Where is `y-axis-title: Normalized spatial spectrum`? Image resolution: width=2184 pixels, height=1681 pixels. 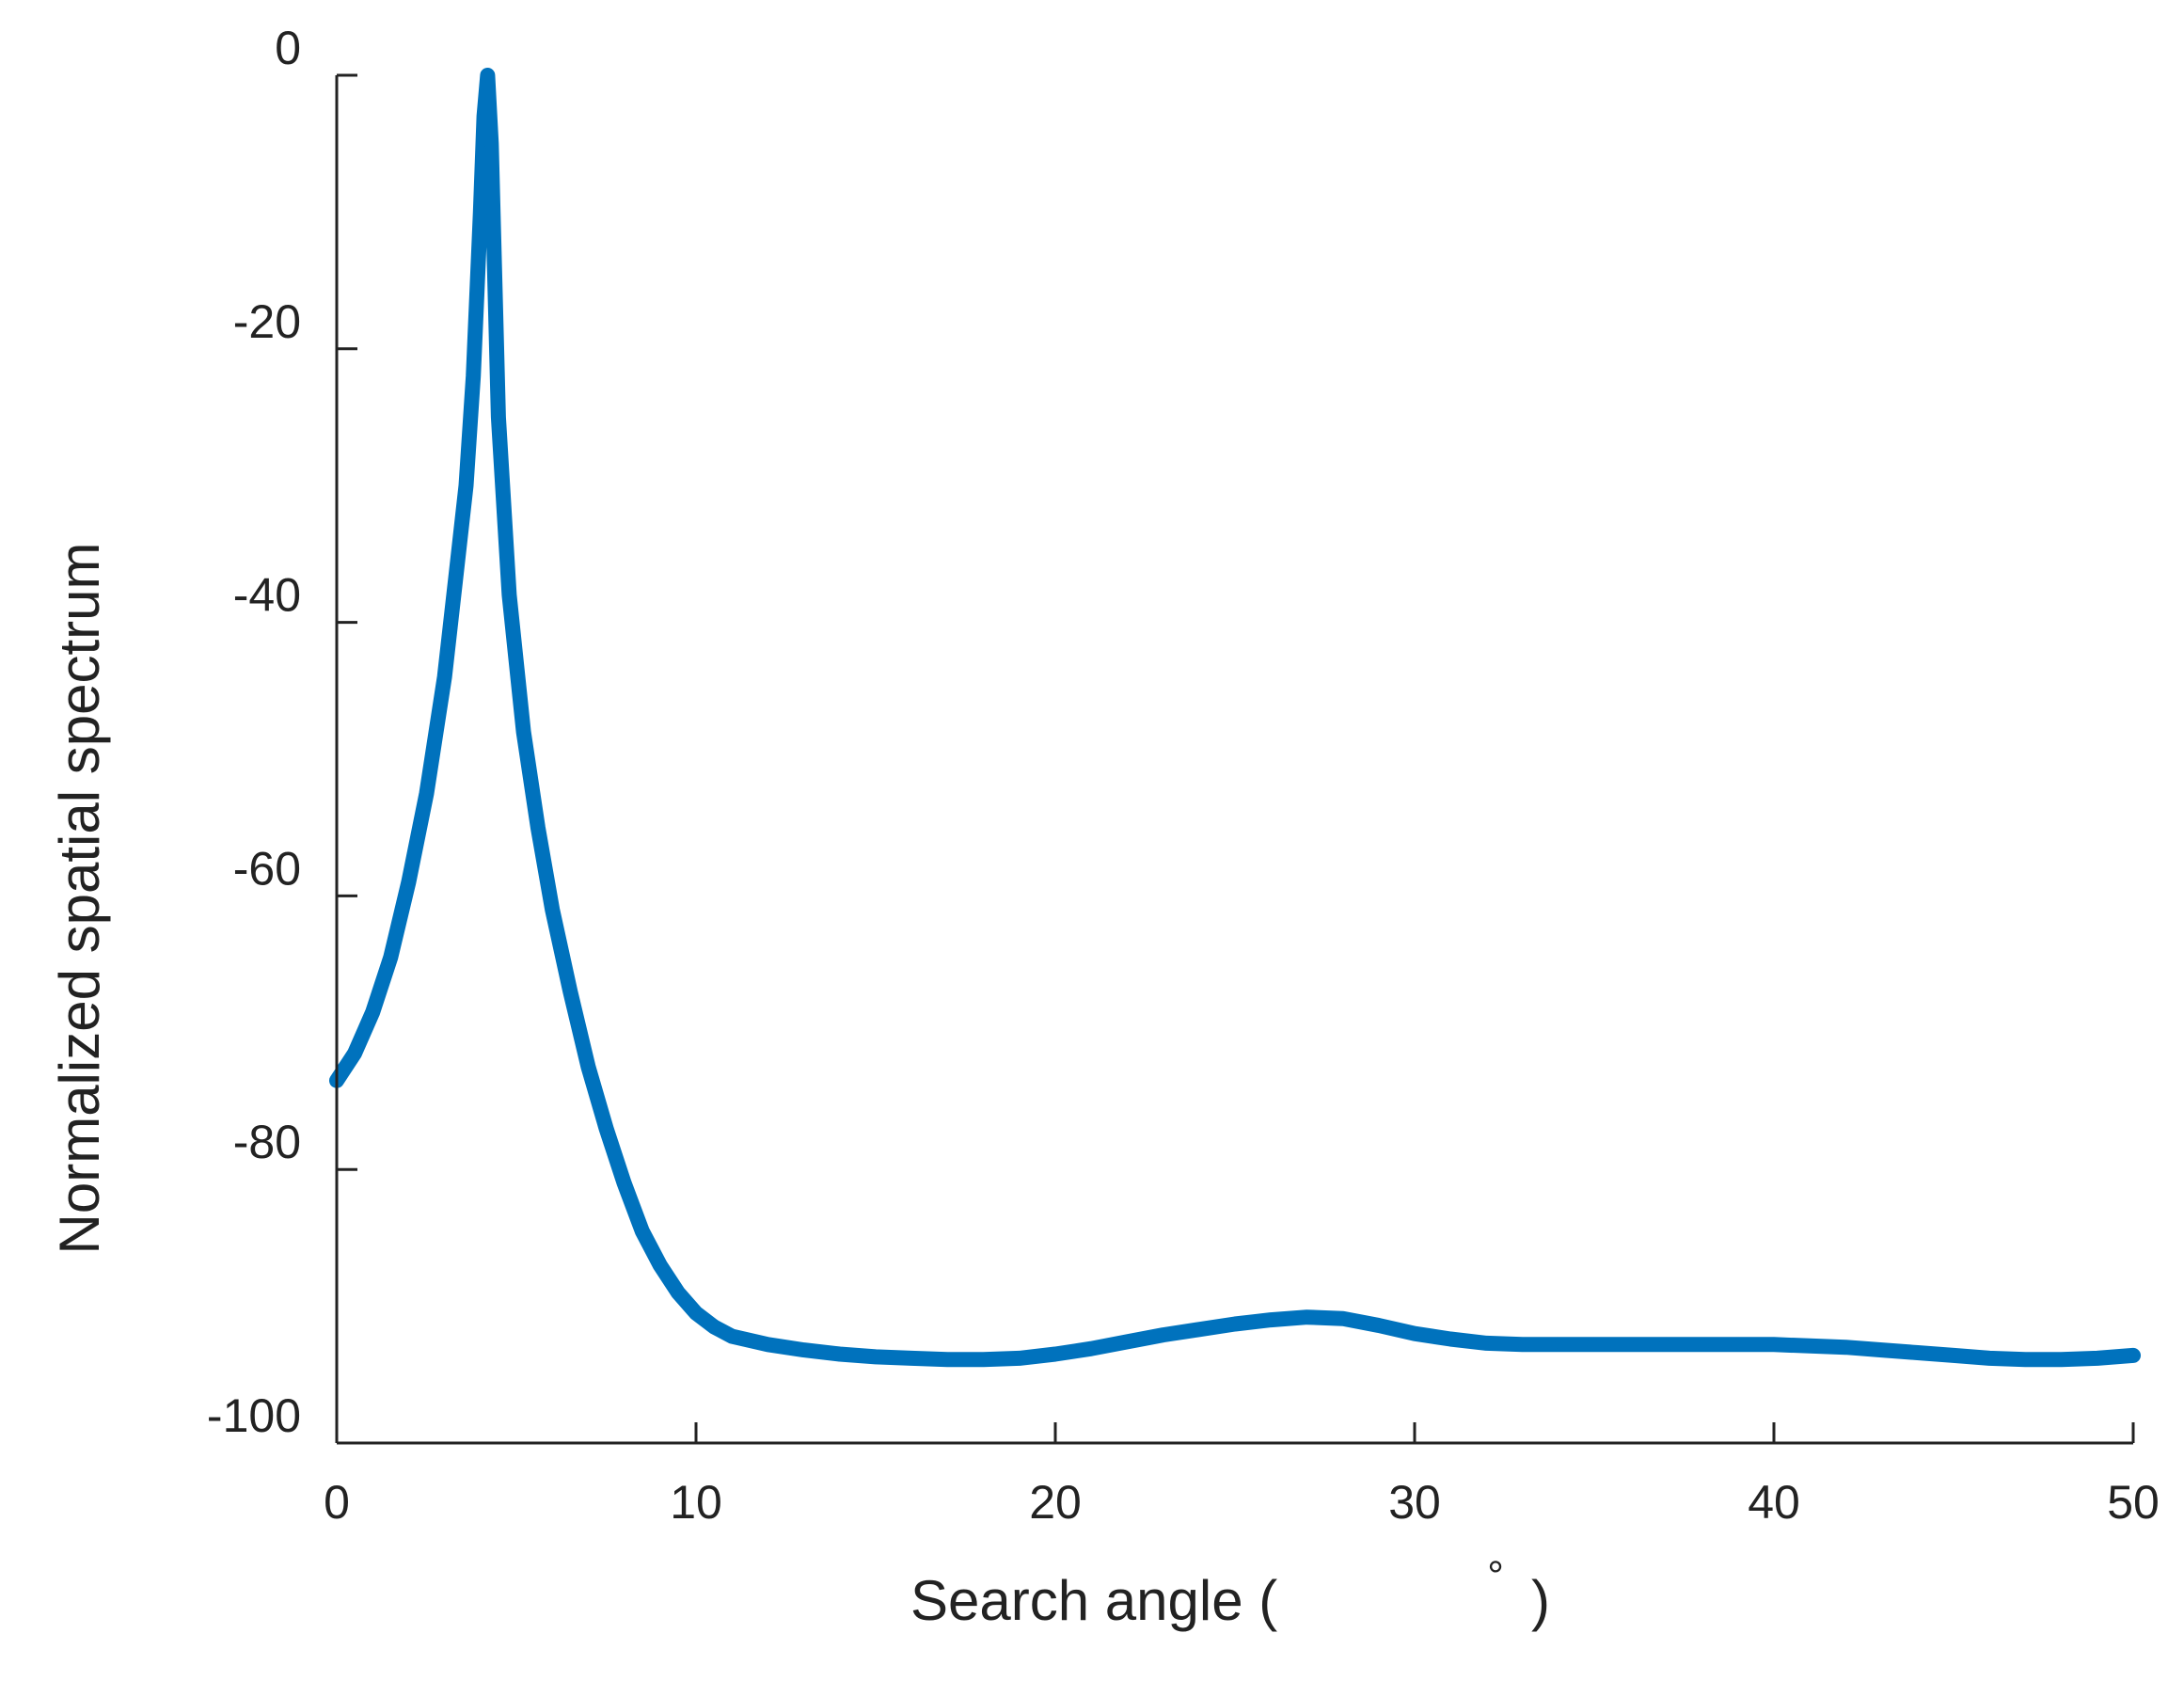 y-axis-title: Normalized spatial spectrum is located at coordinates (79, 899).